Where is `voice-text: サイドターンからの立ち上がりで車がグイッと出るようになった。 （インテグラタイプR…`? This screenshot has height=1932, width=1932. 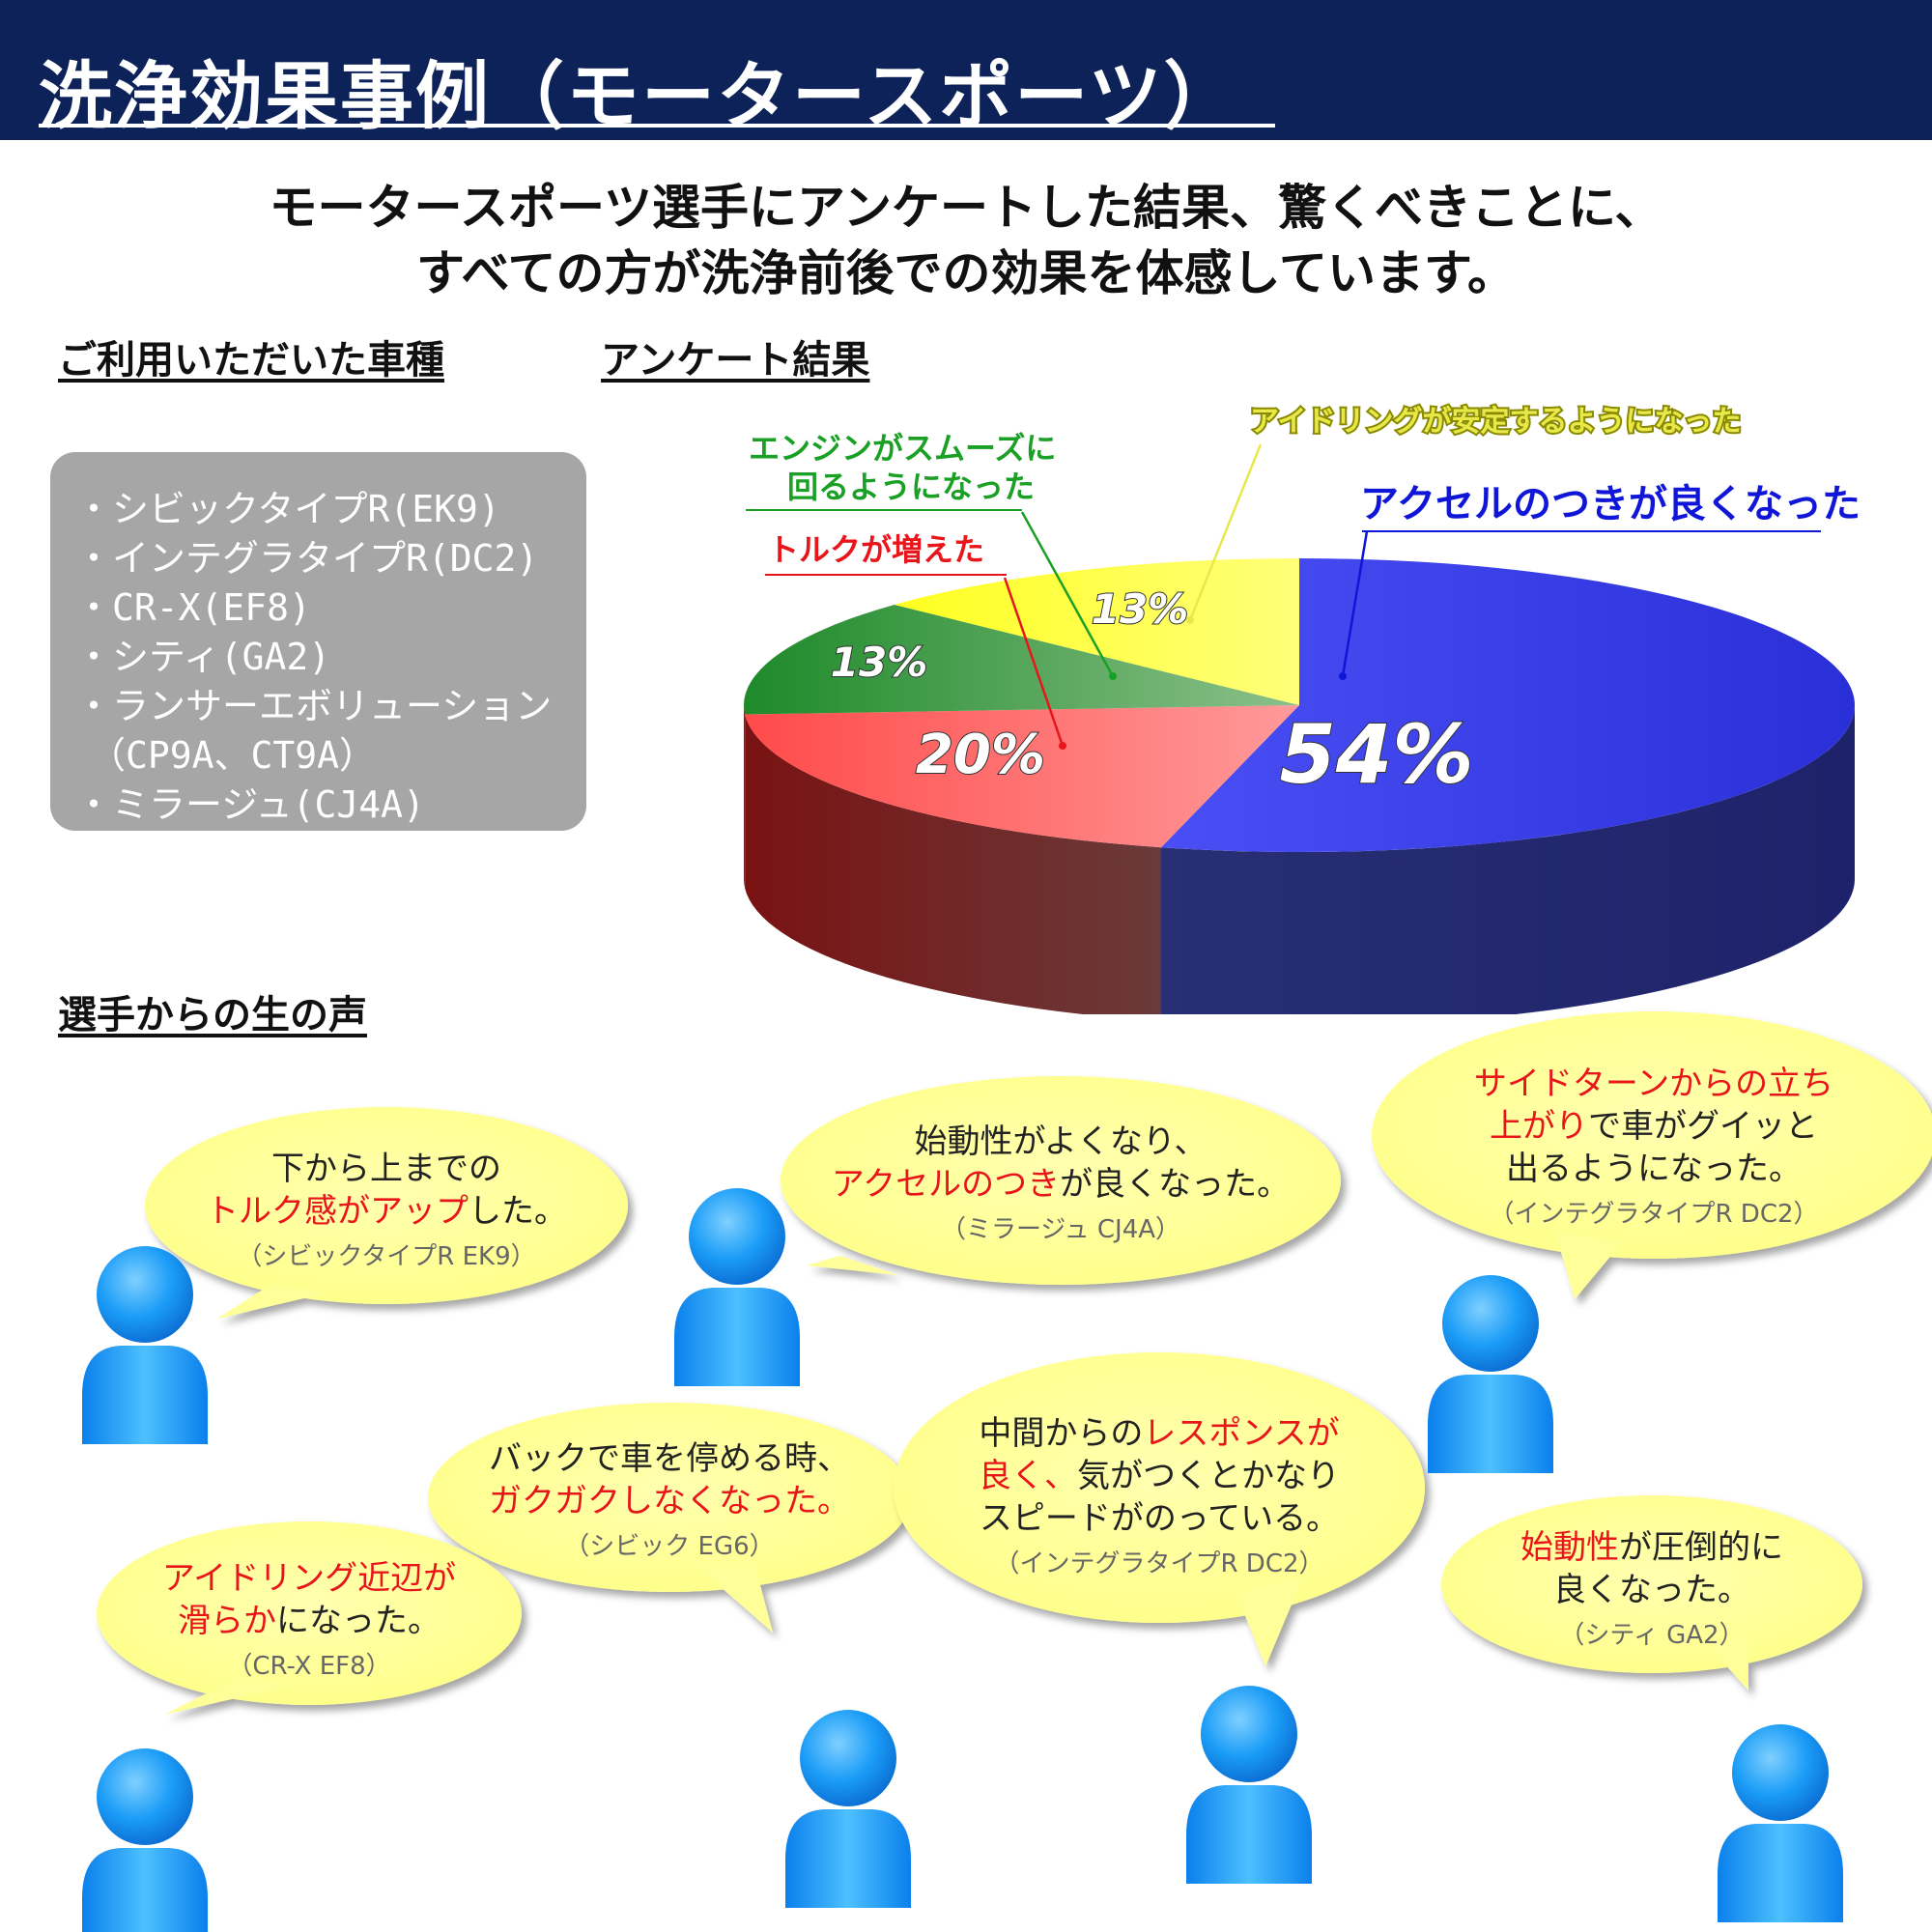 voice-text: サイドターンからの立ち上がりで車がグイッと出るようになった。 （インテグラタイプR… is located at coordinates (1648, 1148).